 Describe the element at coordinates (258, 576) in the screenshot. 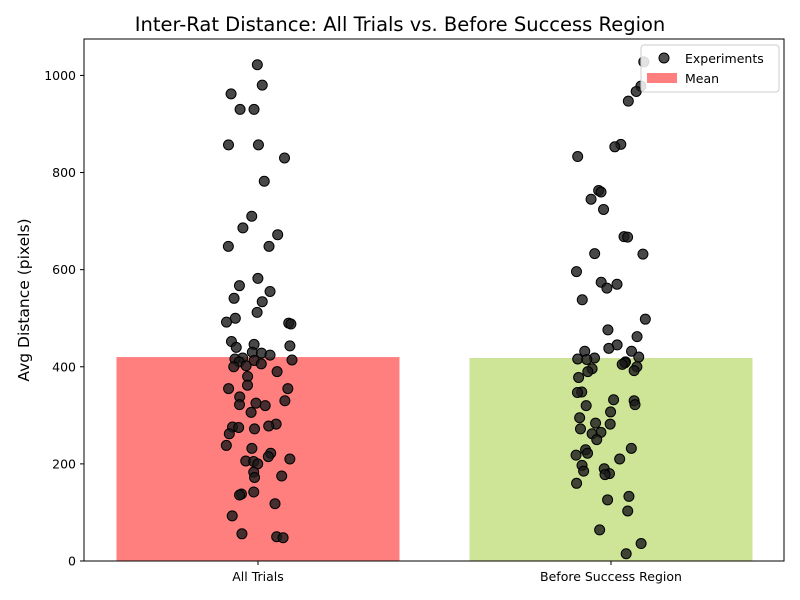

I see `x-tick-label: All Trials` at that location.